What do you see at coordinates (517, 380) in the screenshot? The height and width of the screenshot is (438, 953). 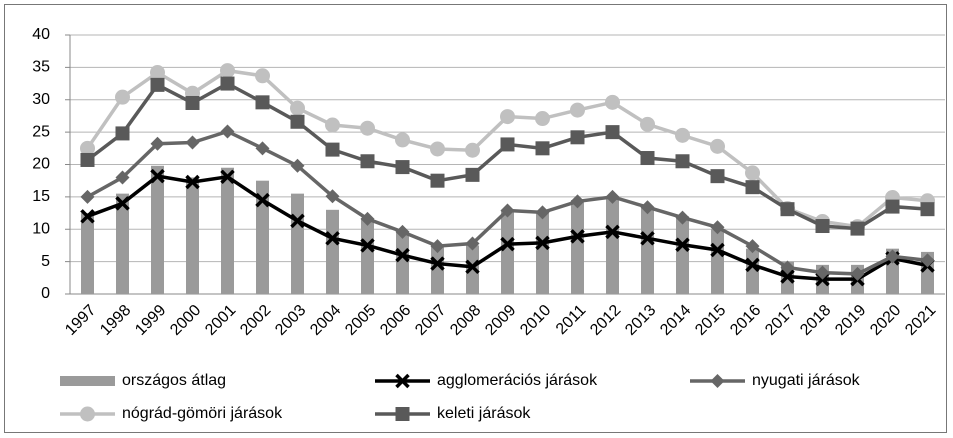 I see `legend-label: agglomerációs járások` at bounding box center [517, 380].